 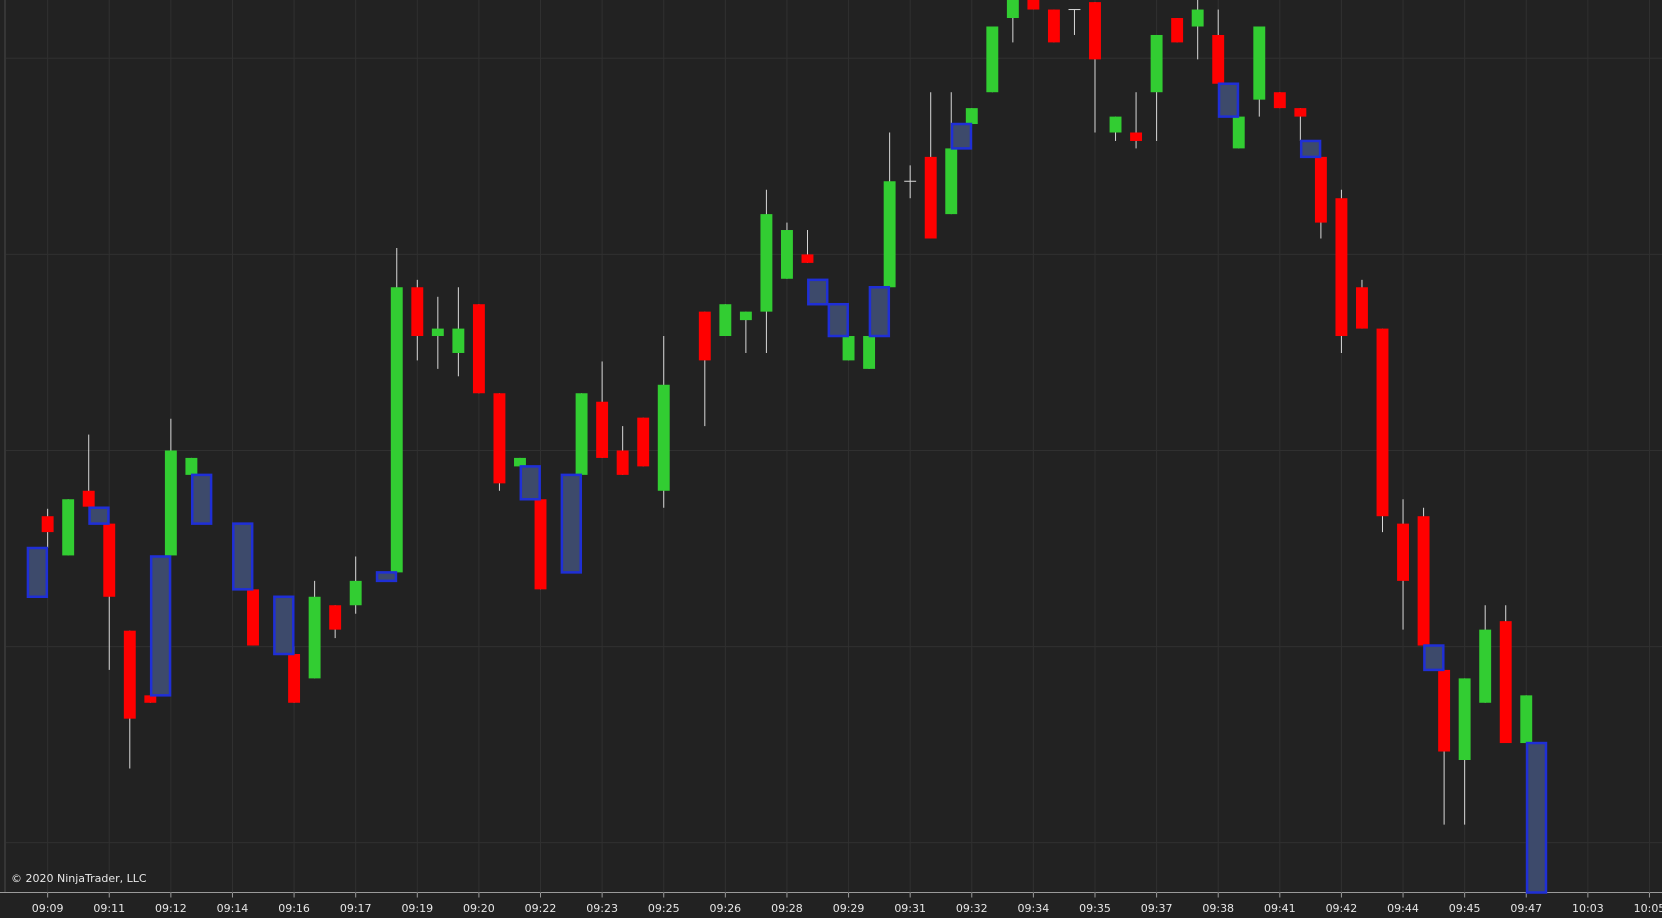 I want to click on x-tick-label: 09:17, so click(x=356, y=908).